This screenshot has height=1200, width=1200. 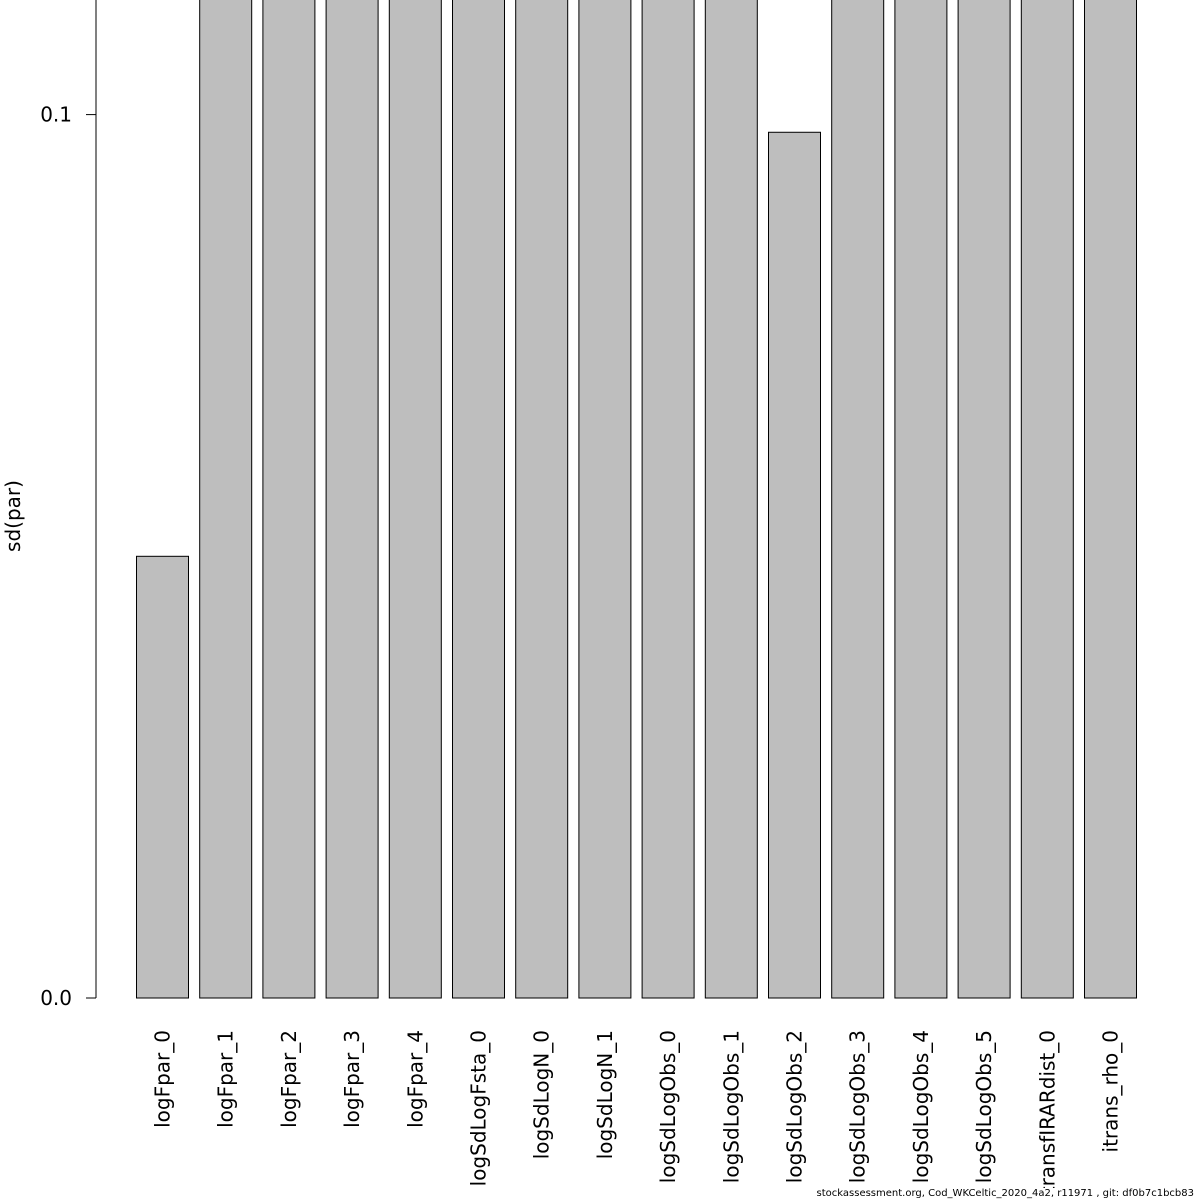 I want to click on x-tick-label: logFpar_4, so click(x=415, y=1079).